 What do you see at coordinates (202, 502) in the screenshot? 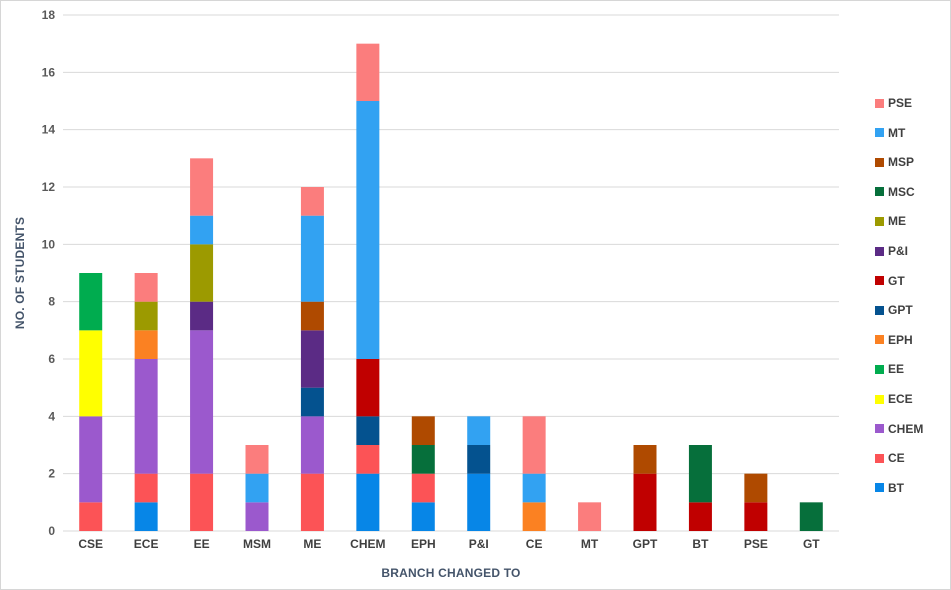
I see `bar-segment-CE-EE` at bounding box center [202, 502].